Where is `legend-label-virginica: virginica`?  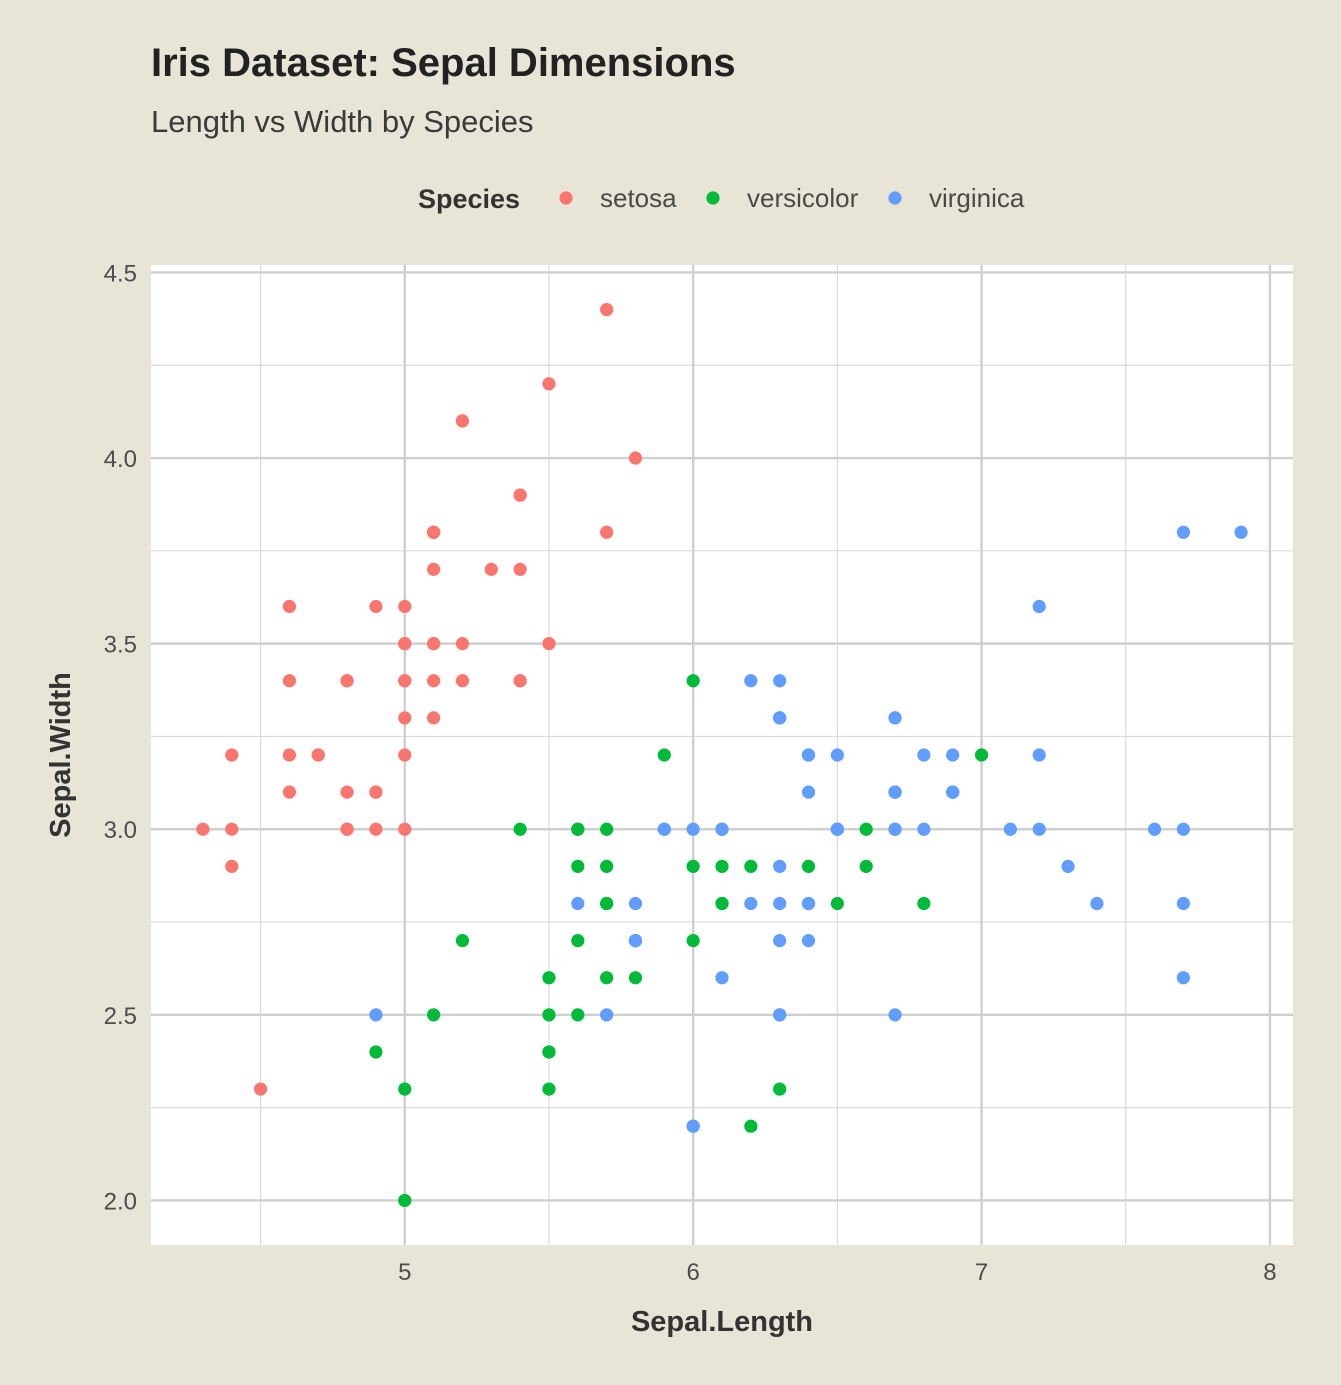
legend-label-virginica: virginica is located at coordinates (977, 198).